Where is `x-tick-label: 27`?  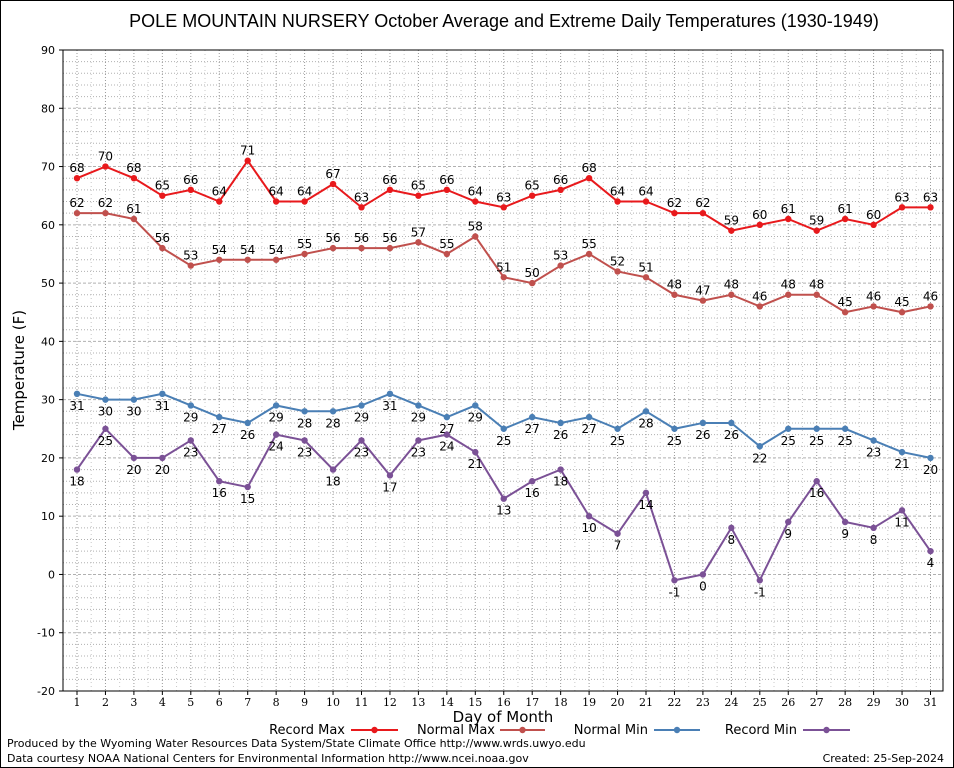 x-tick-label: 27 is located at coordinates (817, 702).